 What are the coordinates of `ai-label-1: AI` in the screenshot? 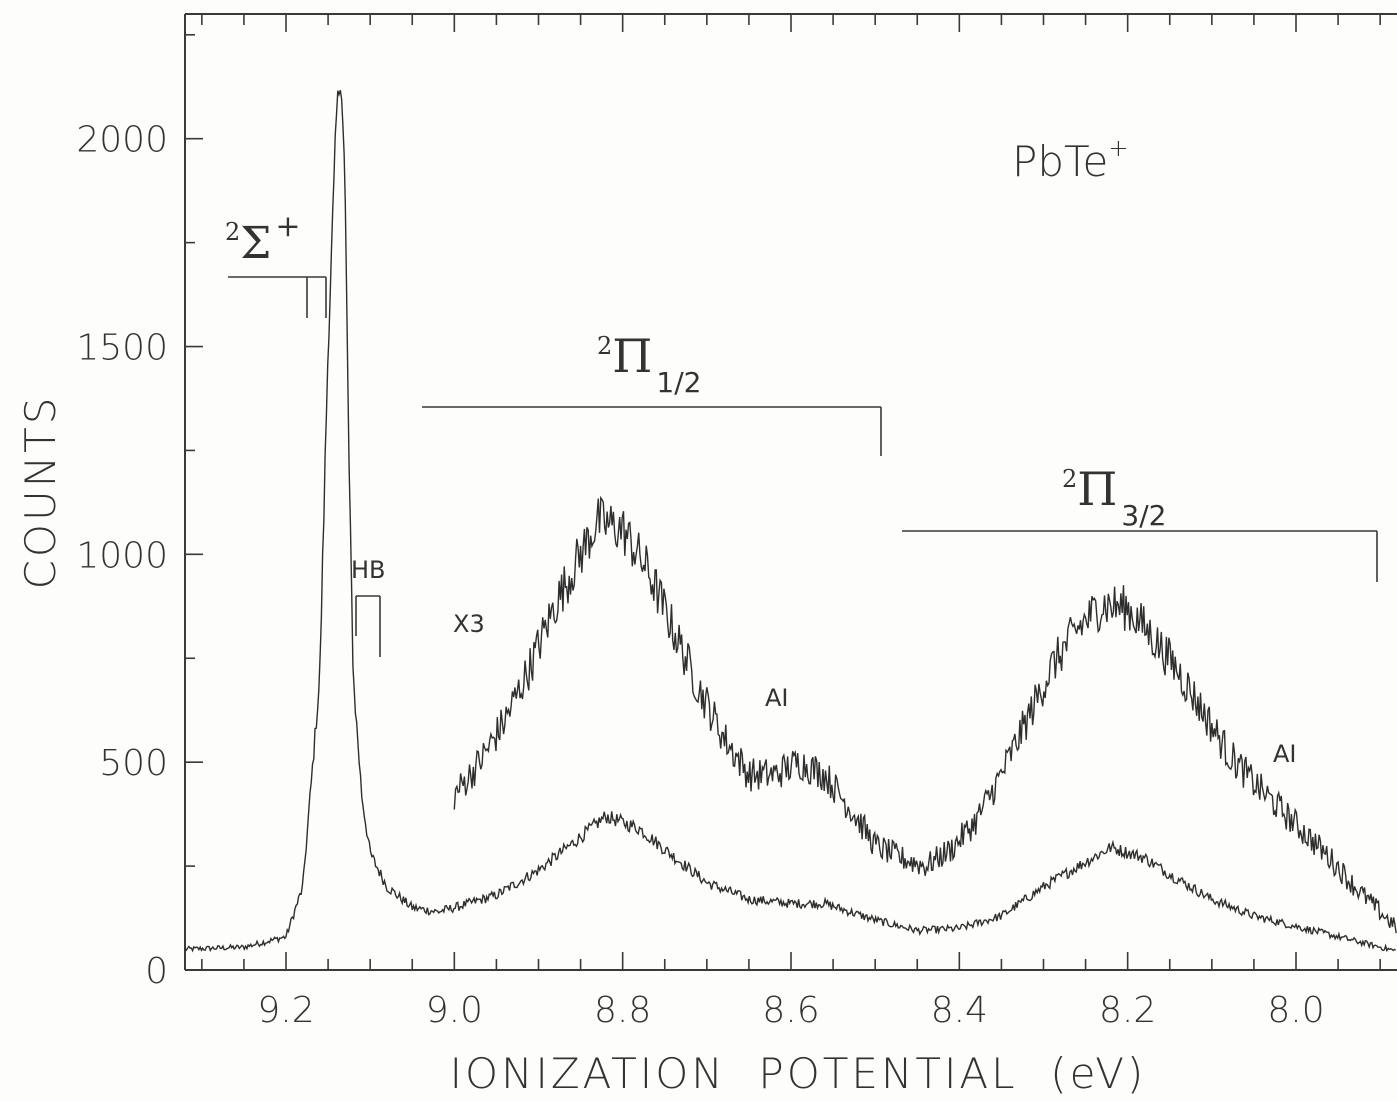 It's located at (777, 698).